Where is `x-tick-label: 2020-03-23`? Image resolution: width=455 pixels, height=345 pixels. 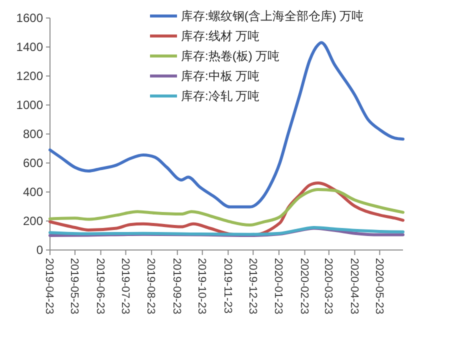 x-tick-label: 2020-03-23 is located at coordinates (328, 286).